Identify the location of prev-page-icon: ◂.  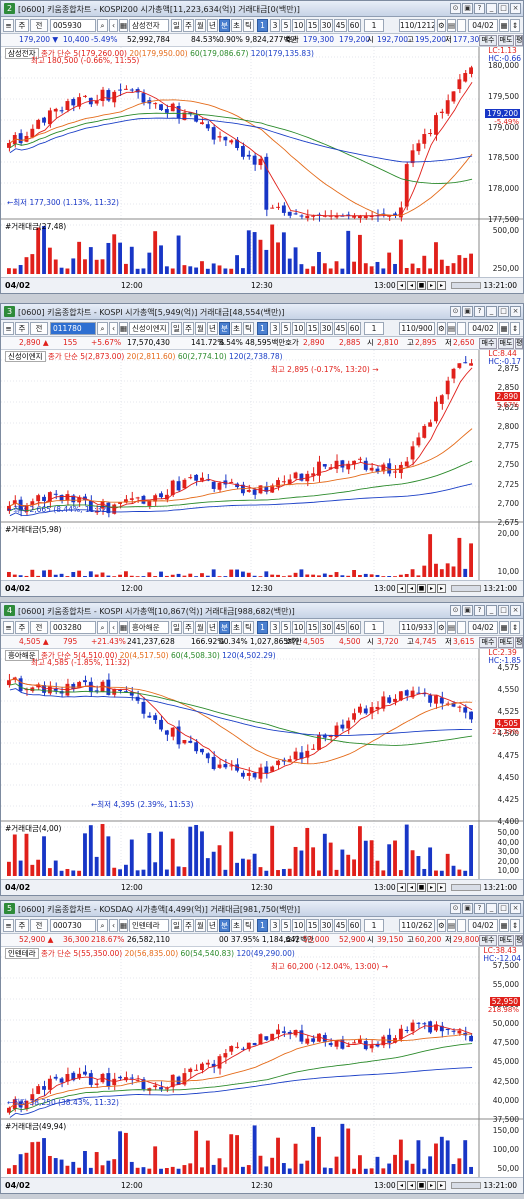
(411, 285).